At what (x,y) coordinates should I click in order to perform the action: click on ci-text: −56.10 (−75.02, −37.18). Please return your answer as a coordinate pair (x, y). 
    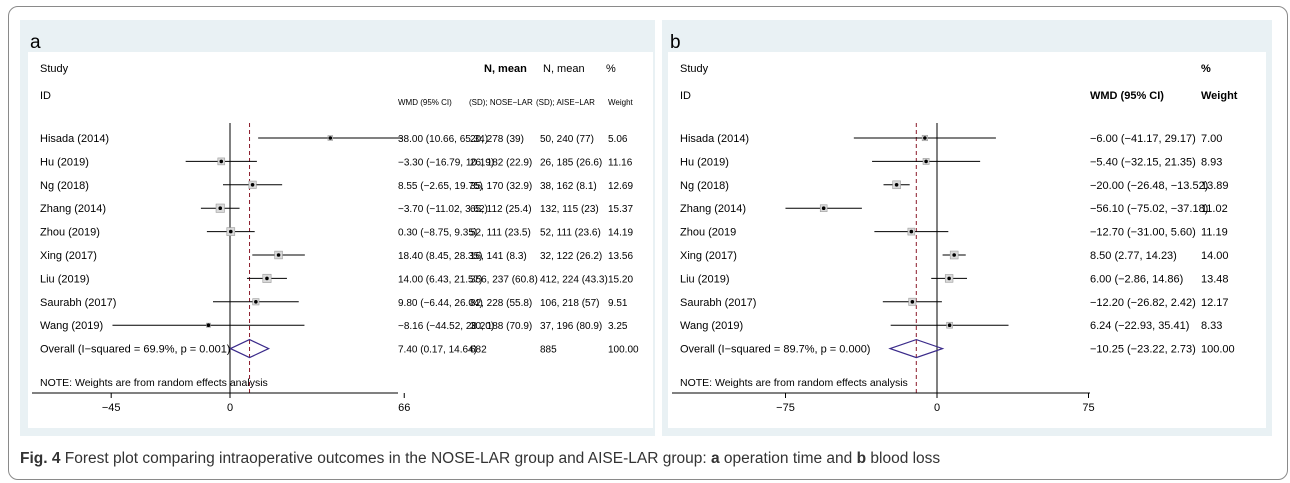
    Looking at the image, I should click on (1149, 209).